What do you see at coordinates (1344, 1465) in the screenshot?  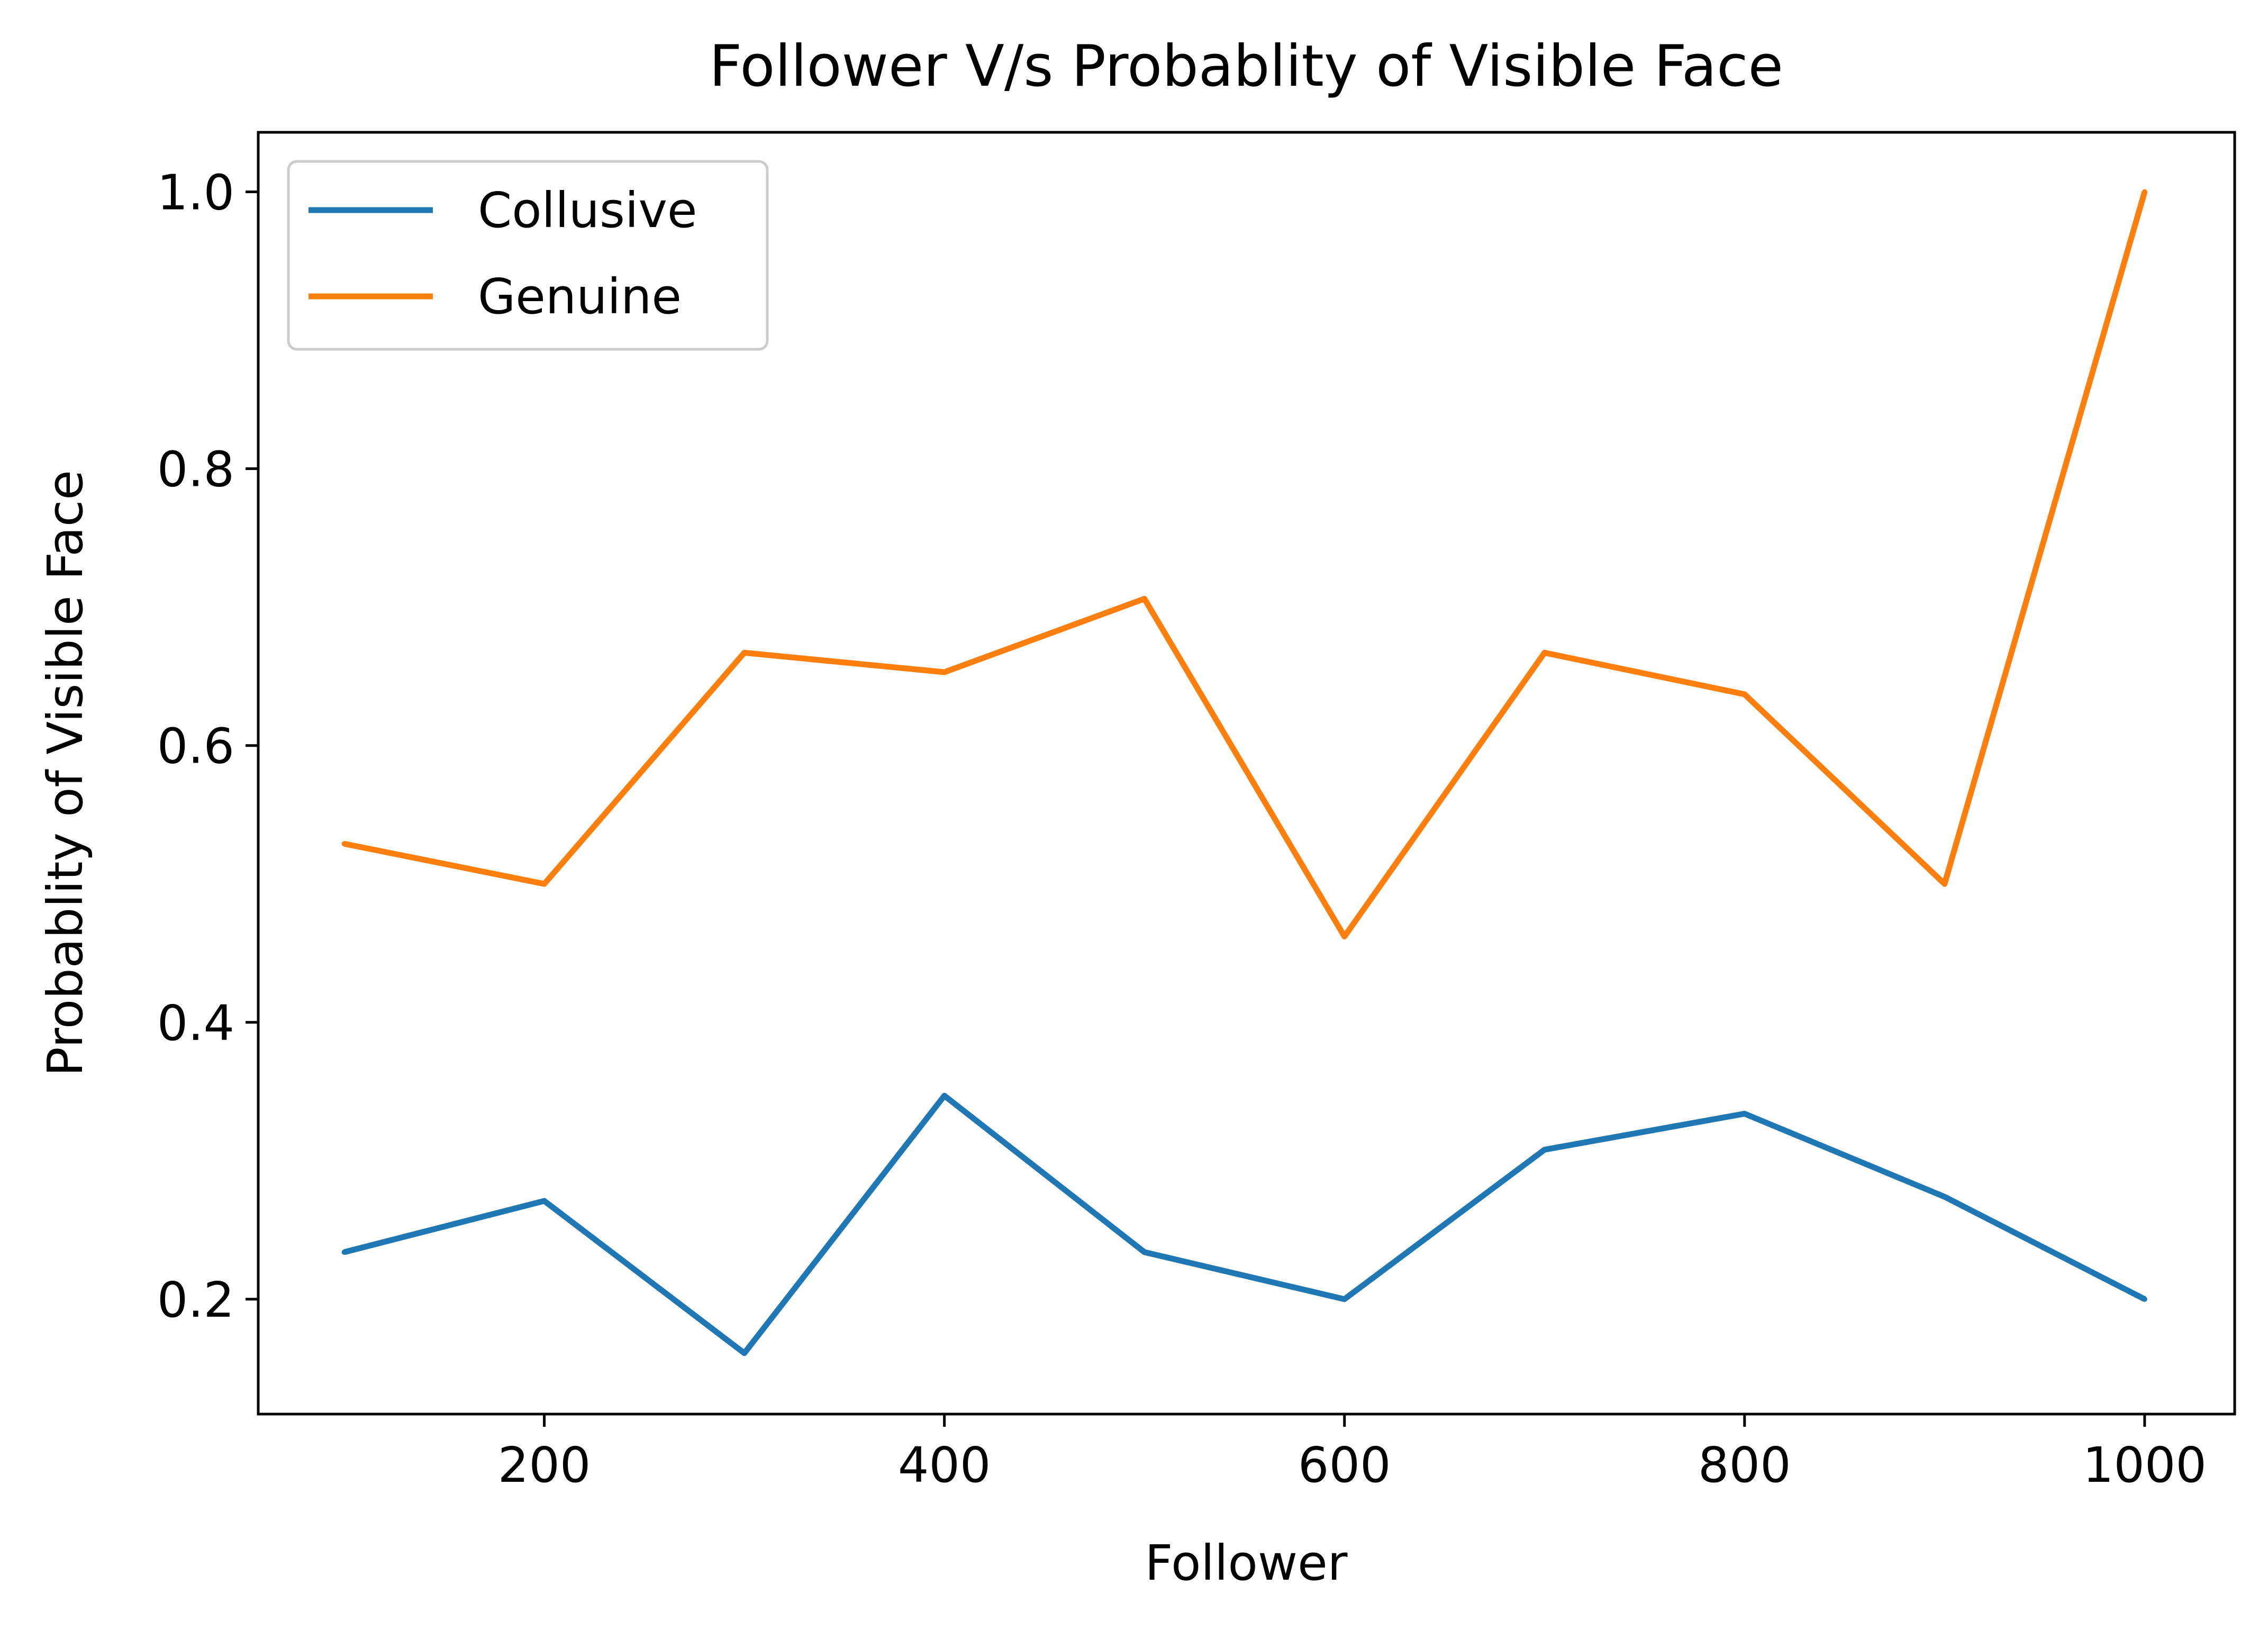 I see `x-tick-label: 600` at bounding box center [1344, 1465].